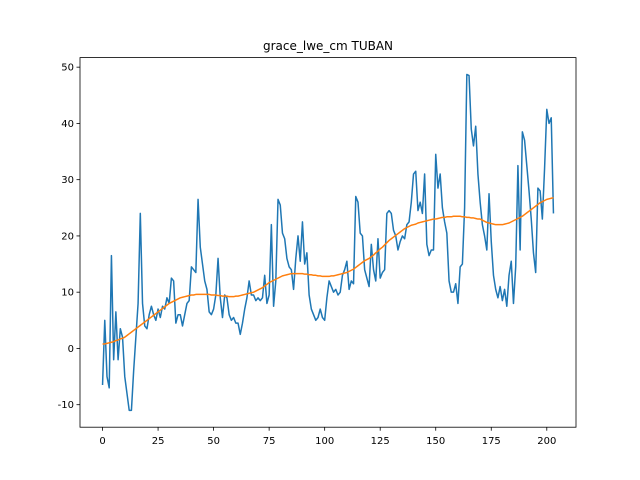 This screenshot has height=480, width=640. I want to click on x-tick-label: 100, so click(324, 441).